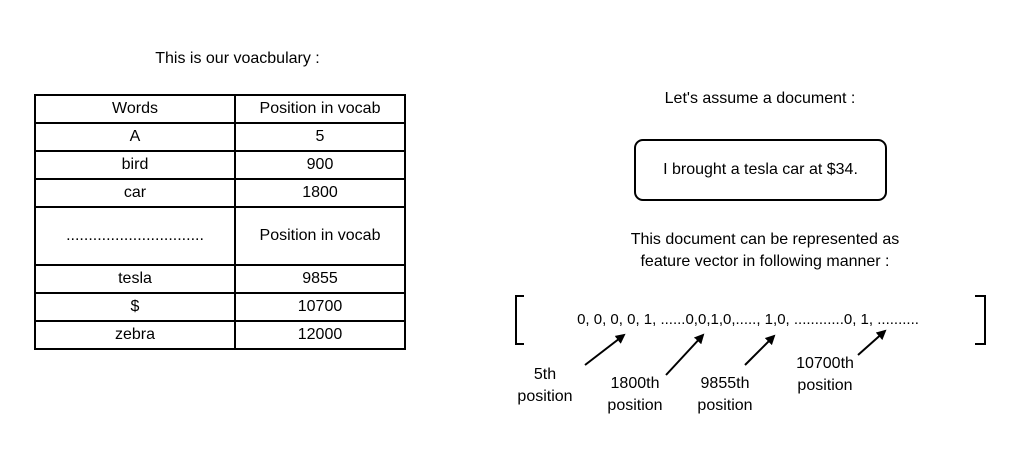 The width and height of the screenshot is (1013, 463). Describe the element at coordinates (545, 386) in the screenshot. I see `position-label-5th: 5th position` at that location.